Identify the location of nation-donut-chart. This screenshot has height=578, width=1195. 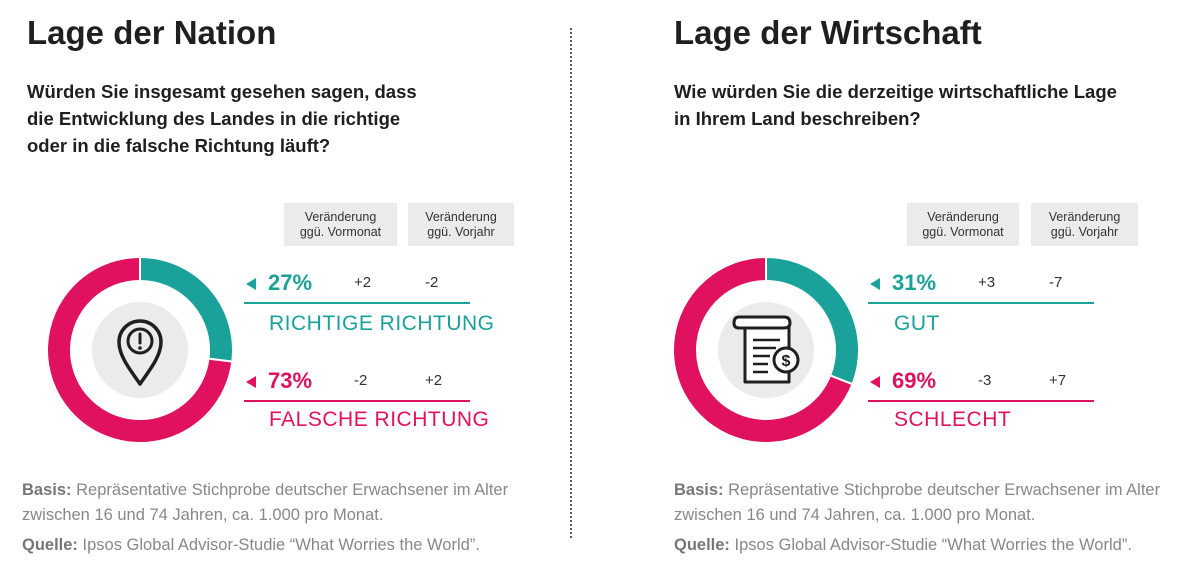
(140, 350).